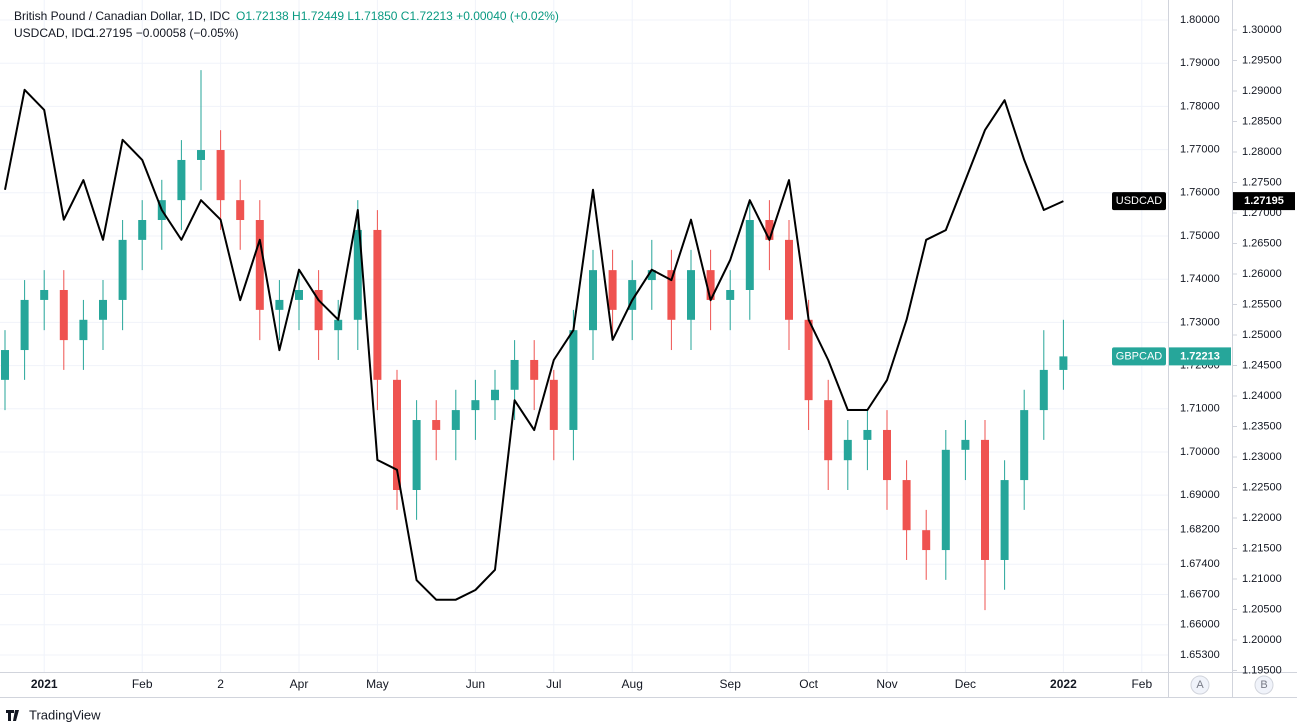 The width and height of the screenshot is (1297, 727). What do you see at coordinates (1262, 396) in the screenshot?
I see `y2-tick-label: 1.24000` at bounding box center [1262, 396].